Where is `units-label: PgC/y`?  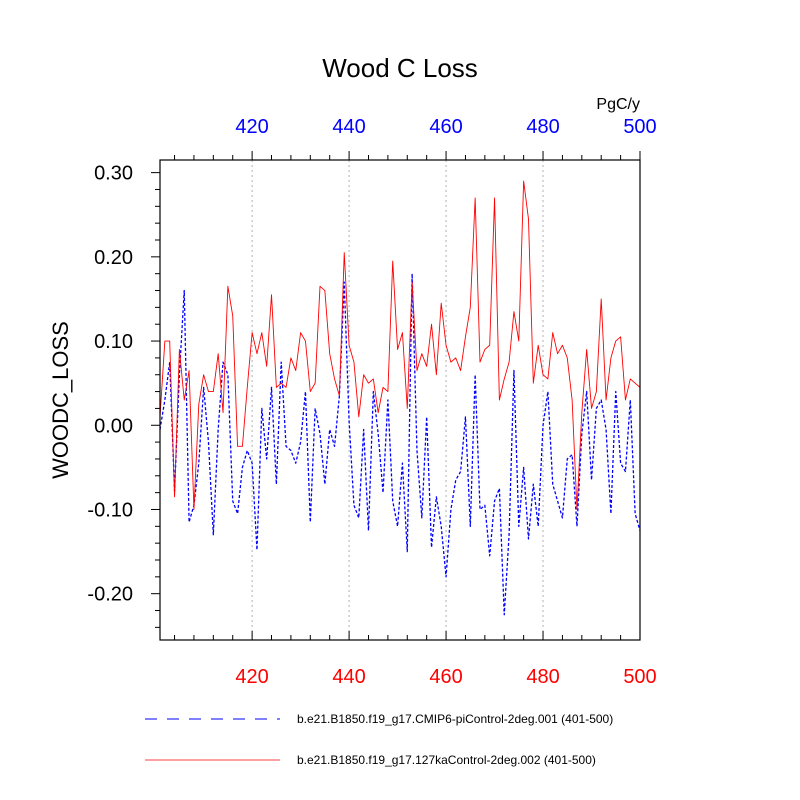
units-label: PgC/y is located at coordinates (618, 104).